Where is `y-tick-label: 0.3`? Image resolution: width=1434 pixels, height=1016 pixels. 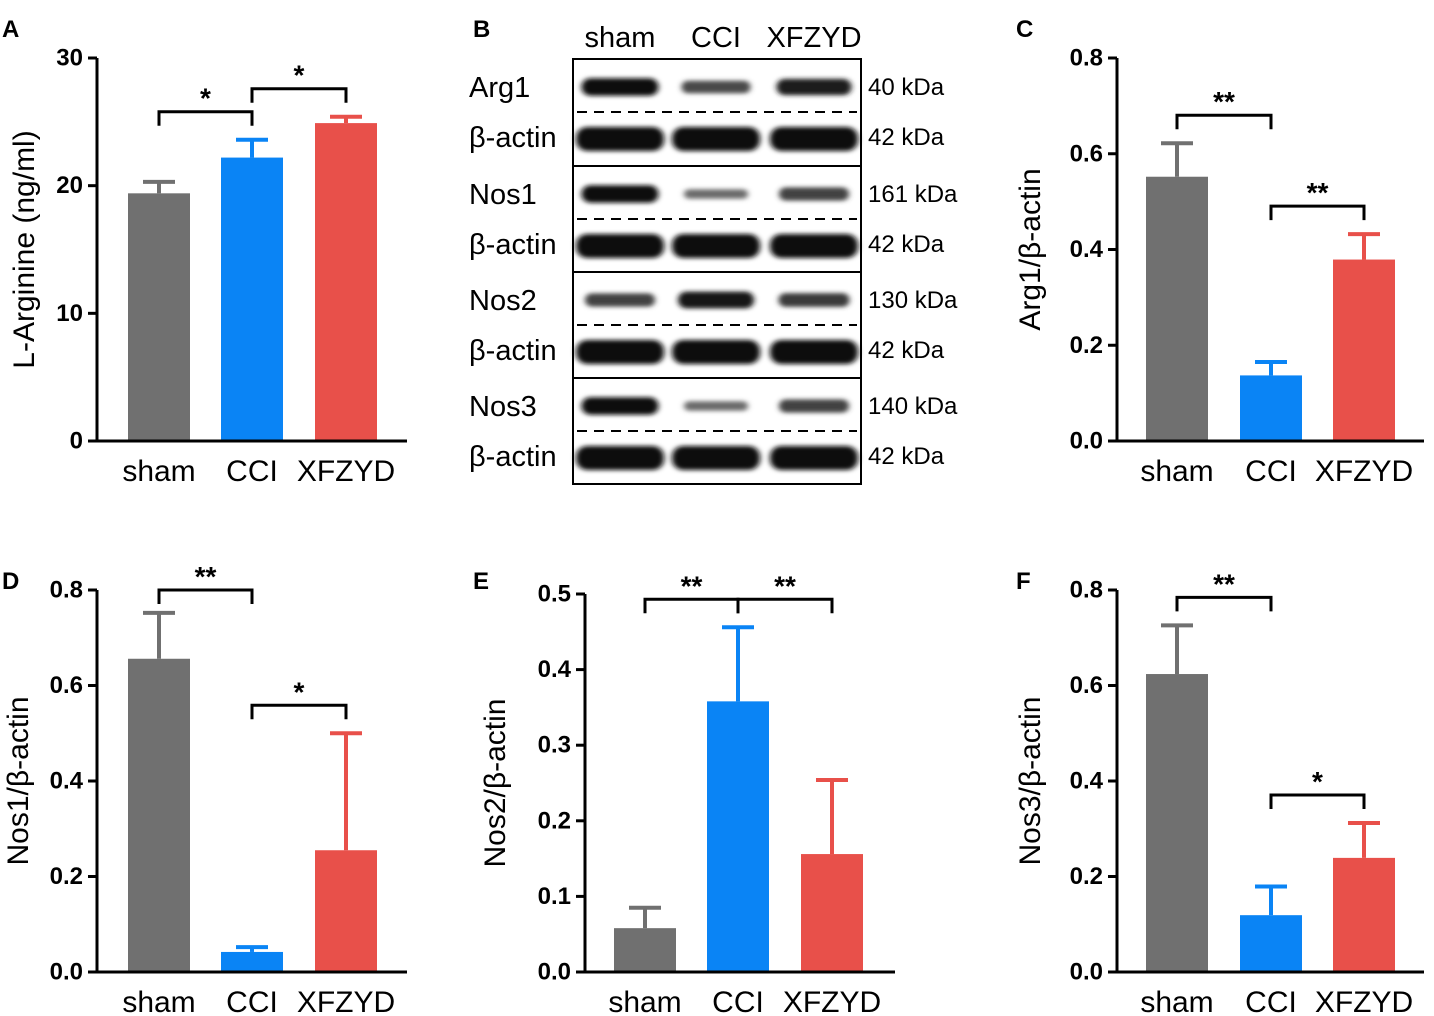
y-tick-label: 0.3 is located at coordinates (554, 745).